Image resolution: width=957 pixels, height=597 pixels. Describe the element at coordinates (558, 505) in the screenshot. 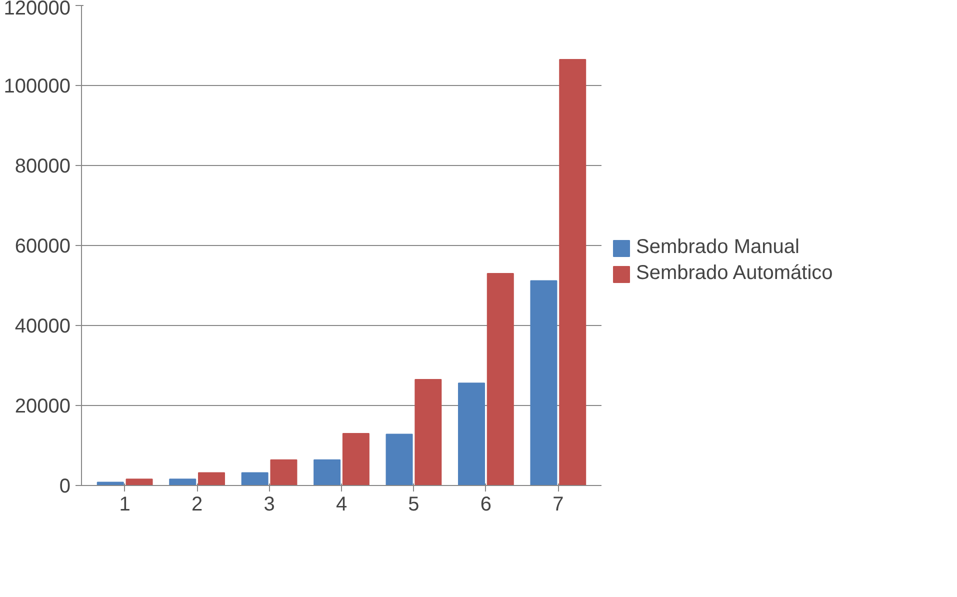

I see `x-tick-label: 7` at that location.